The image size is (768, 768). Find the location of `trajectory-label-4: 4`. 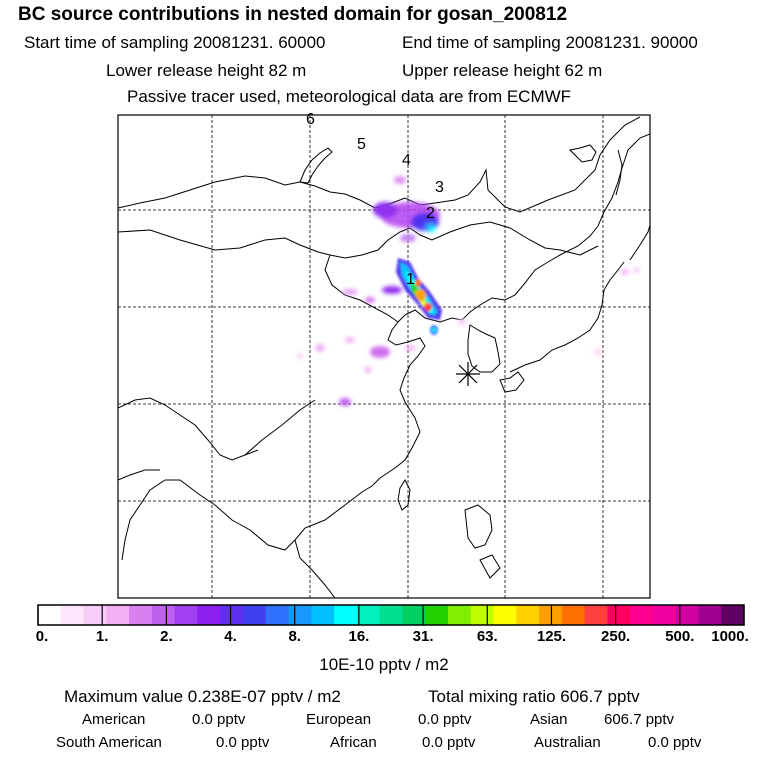

trajectory-label-4: 4 is located at coordinates (406, 160).